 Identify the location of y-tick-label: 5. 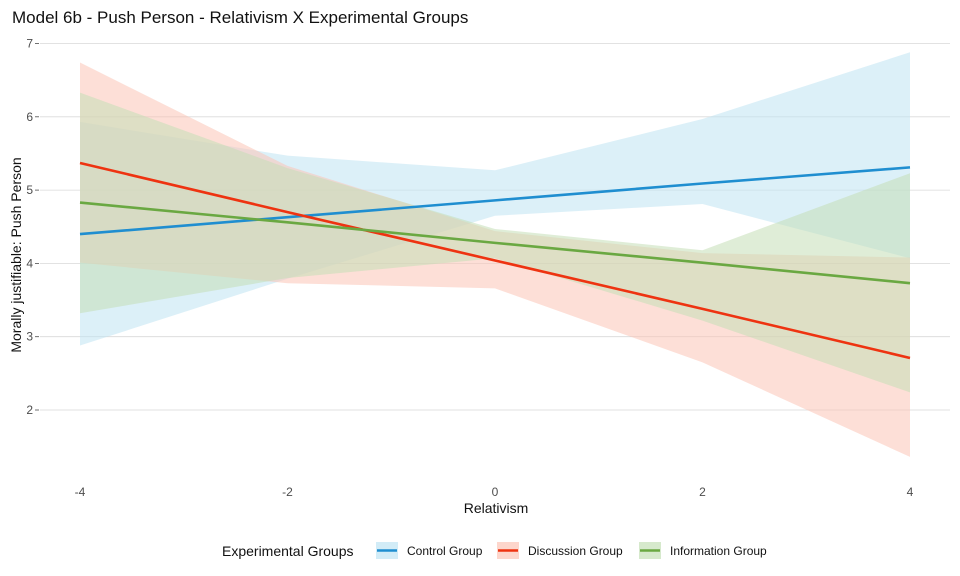
(29, 190).